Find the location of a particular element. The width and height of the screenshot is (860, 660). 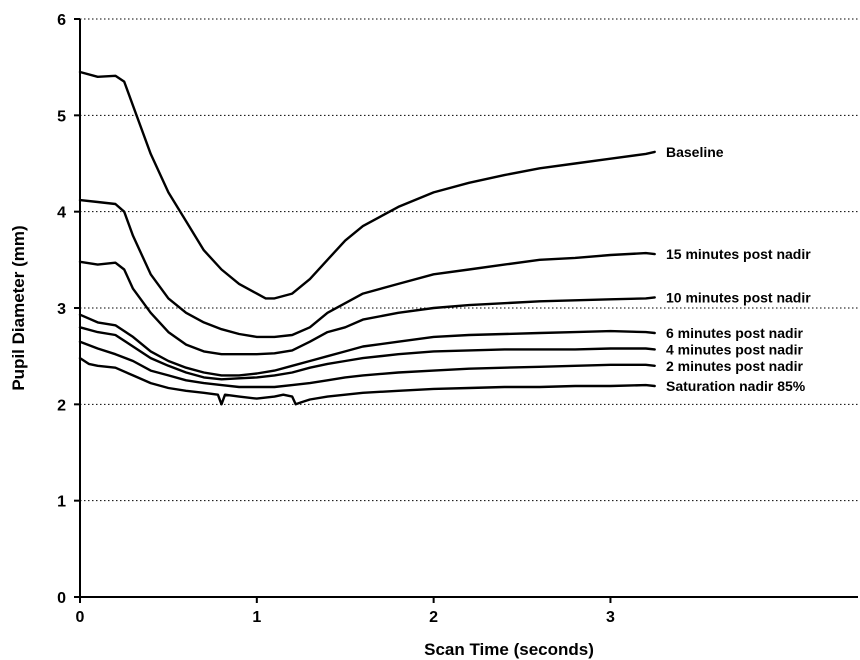

series-label-7: Saturation nadir 85% is located at coordinates (736, 386).